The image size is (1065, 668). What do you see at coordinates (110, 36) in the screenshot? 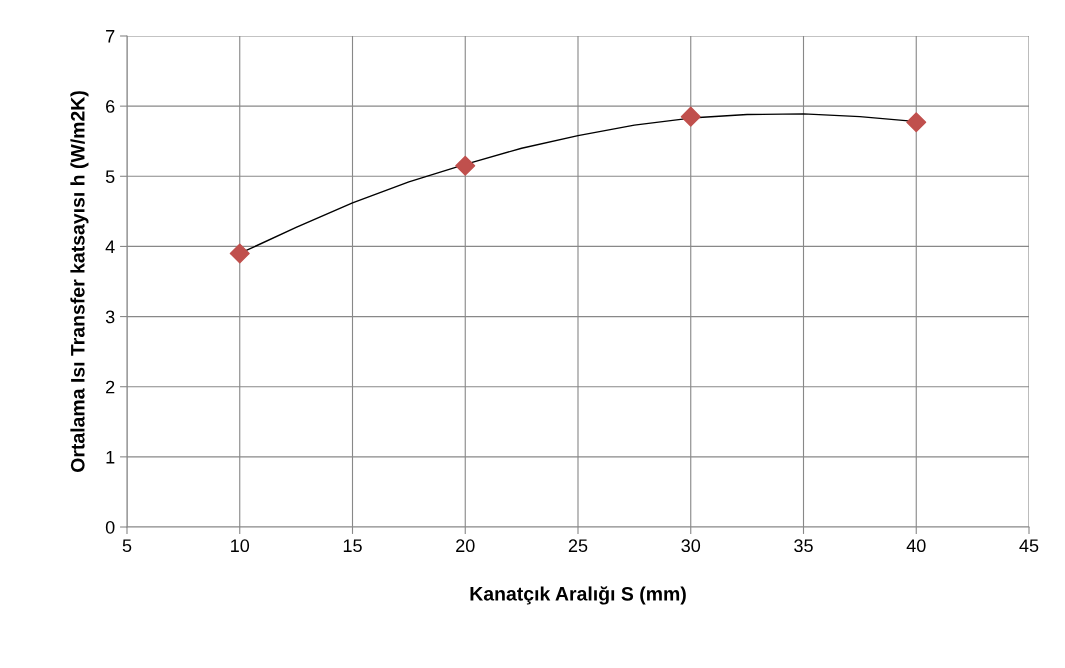
I see `y-tick-label: 7` at bounding box center [110, 36].